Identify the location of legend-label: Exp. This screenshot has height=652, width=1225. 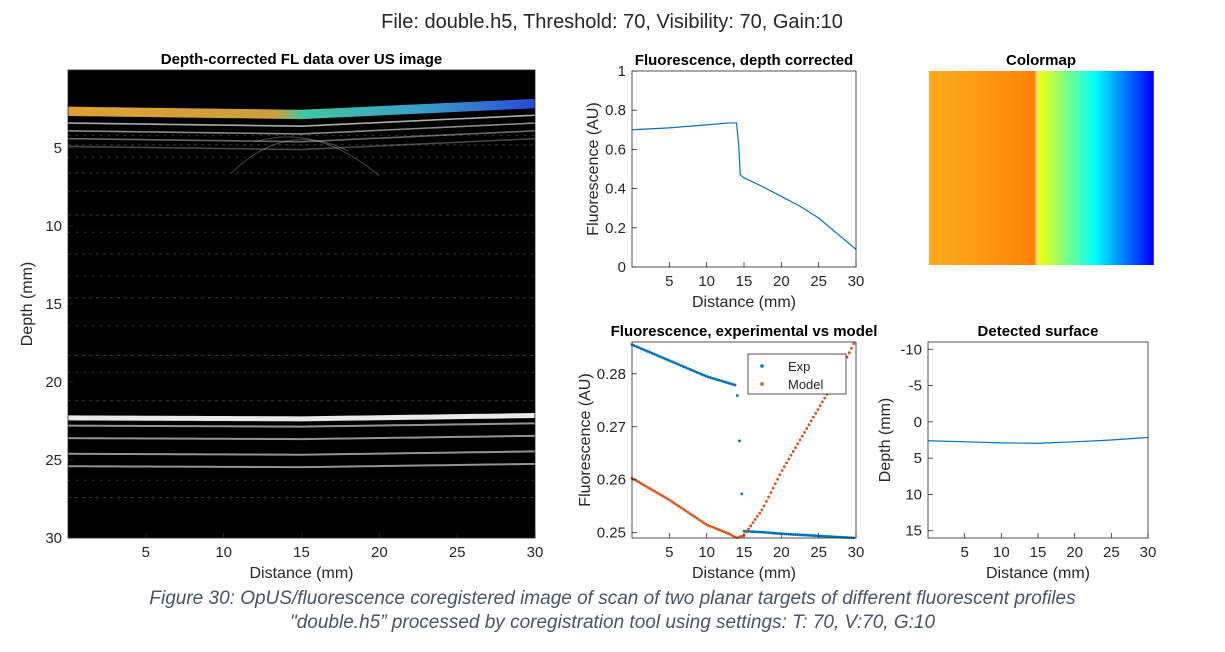
(799, 366).